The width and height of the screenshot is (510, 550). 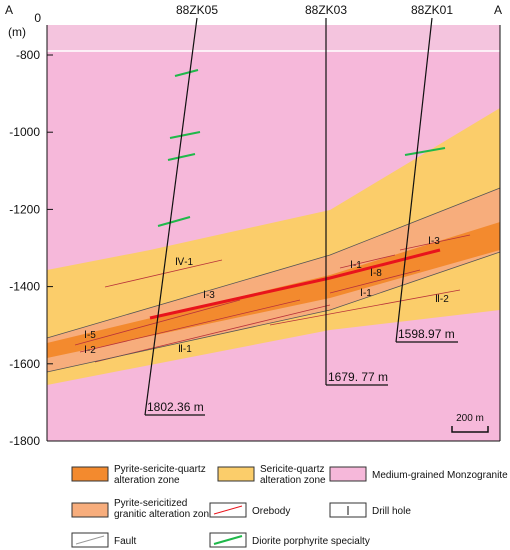 What do you see at coordinates (440, 475) in the screenshot?
I see `legend-label: Medium-grained Monzogranite` at bounding box center [440, 475].